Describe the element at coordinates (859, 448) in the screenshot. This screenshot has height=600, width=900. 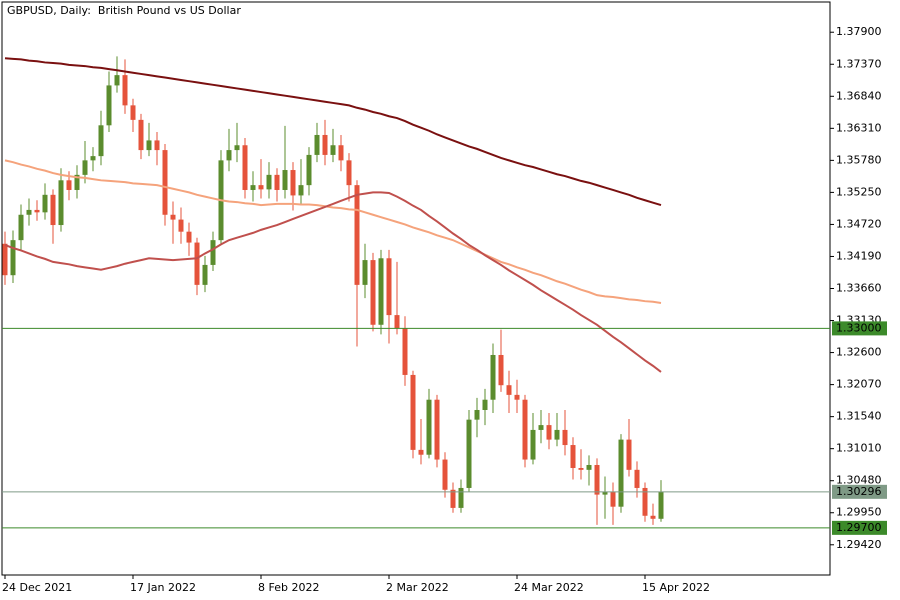
I see `y-tick-label: 1.31010` at that location.